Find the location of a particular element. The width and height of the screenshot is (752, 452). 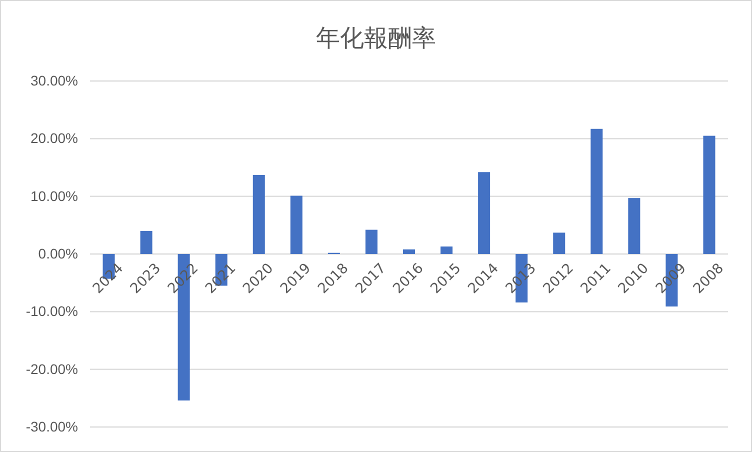

y-tick-label: 0.00% is located at coordinates (58, 253).